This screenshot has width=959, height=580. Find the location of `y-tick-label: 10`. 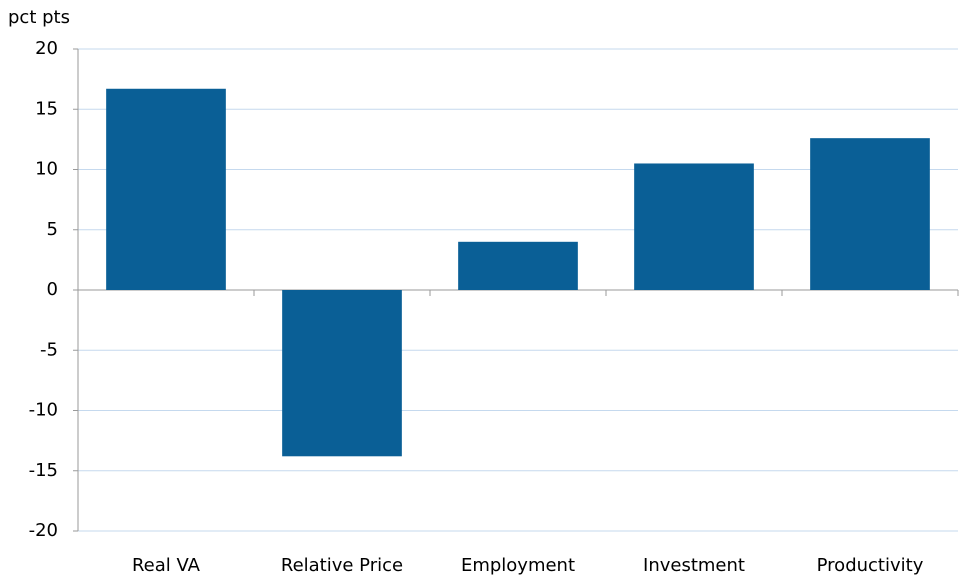

y-tick-label: 10 is located at coordinates (46, 169).